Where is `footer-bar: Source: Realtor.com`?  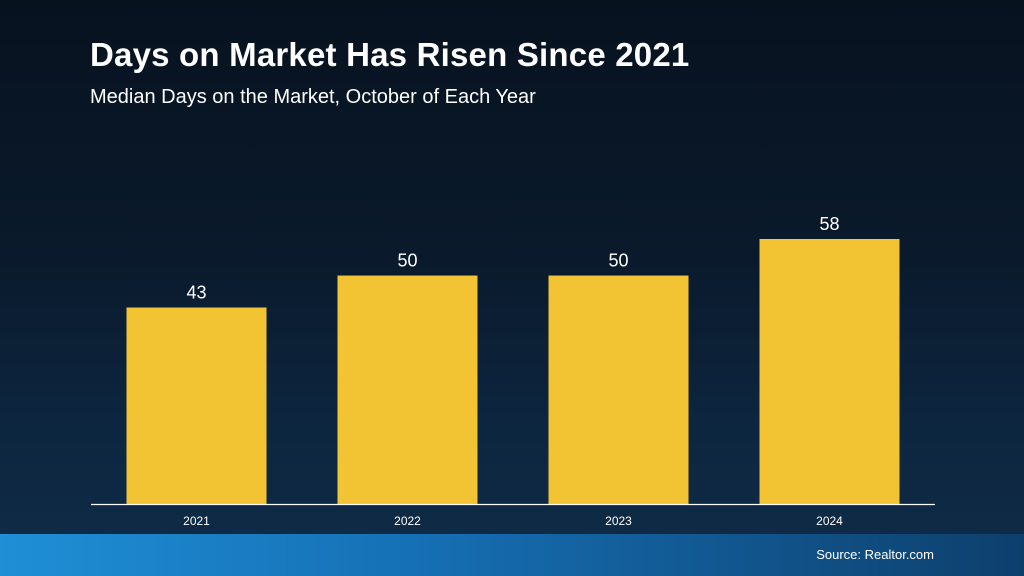
footer-bar: Source: Realtor.com is located at coordinates (512, 555).